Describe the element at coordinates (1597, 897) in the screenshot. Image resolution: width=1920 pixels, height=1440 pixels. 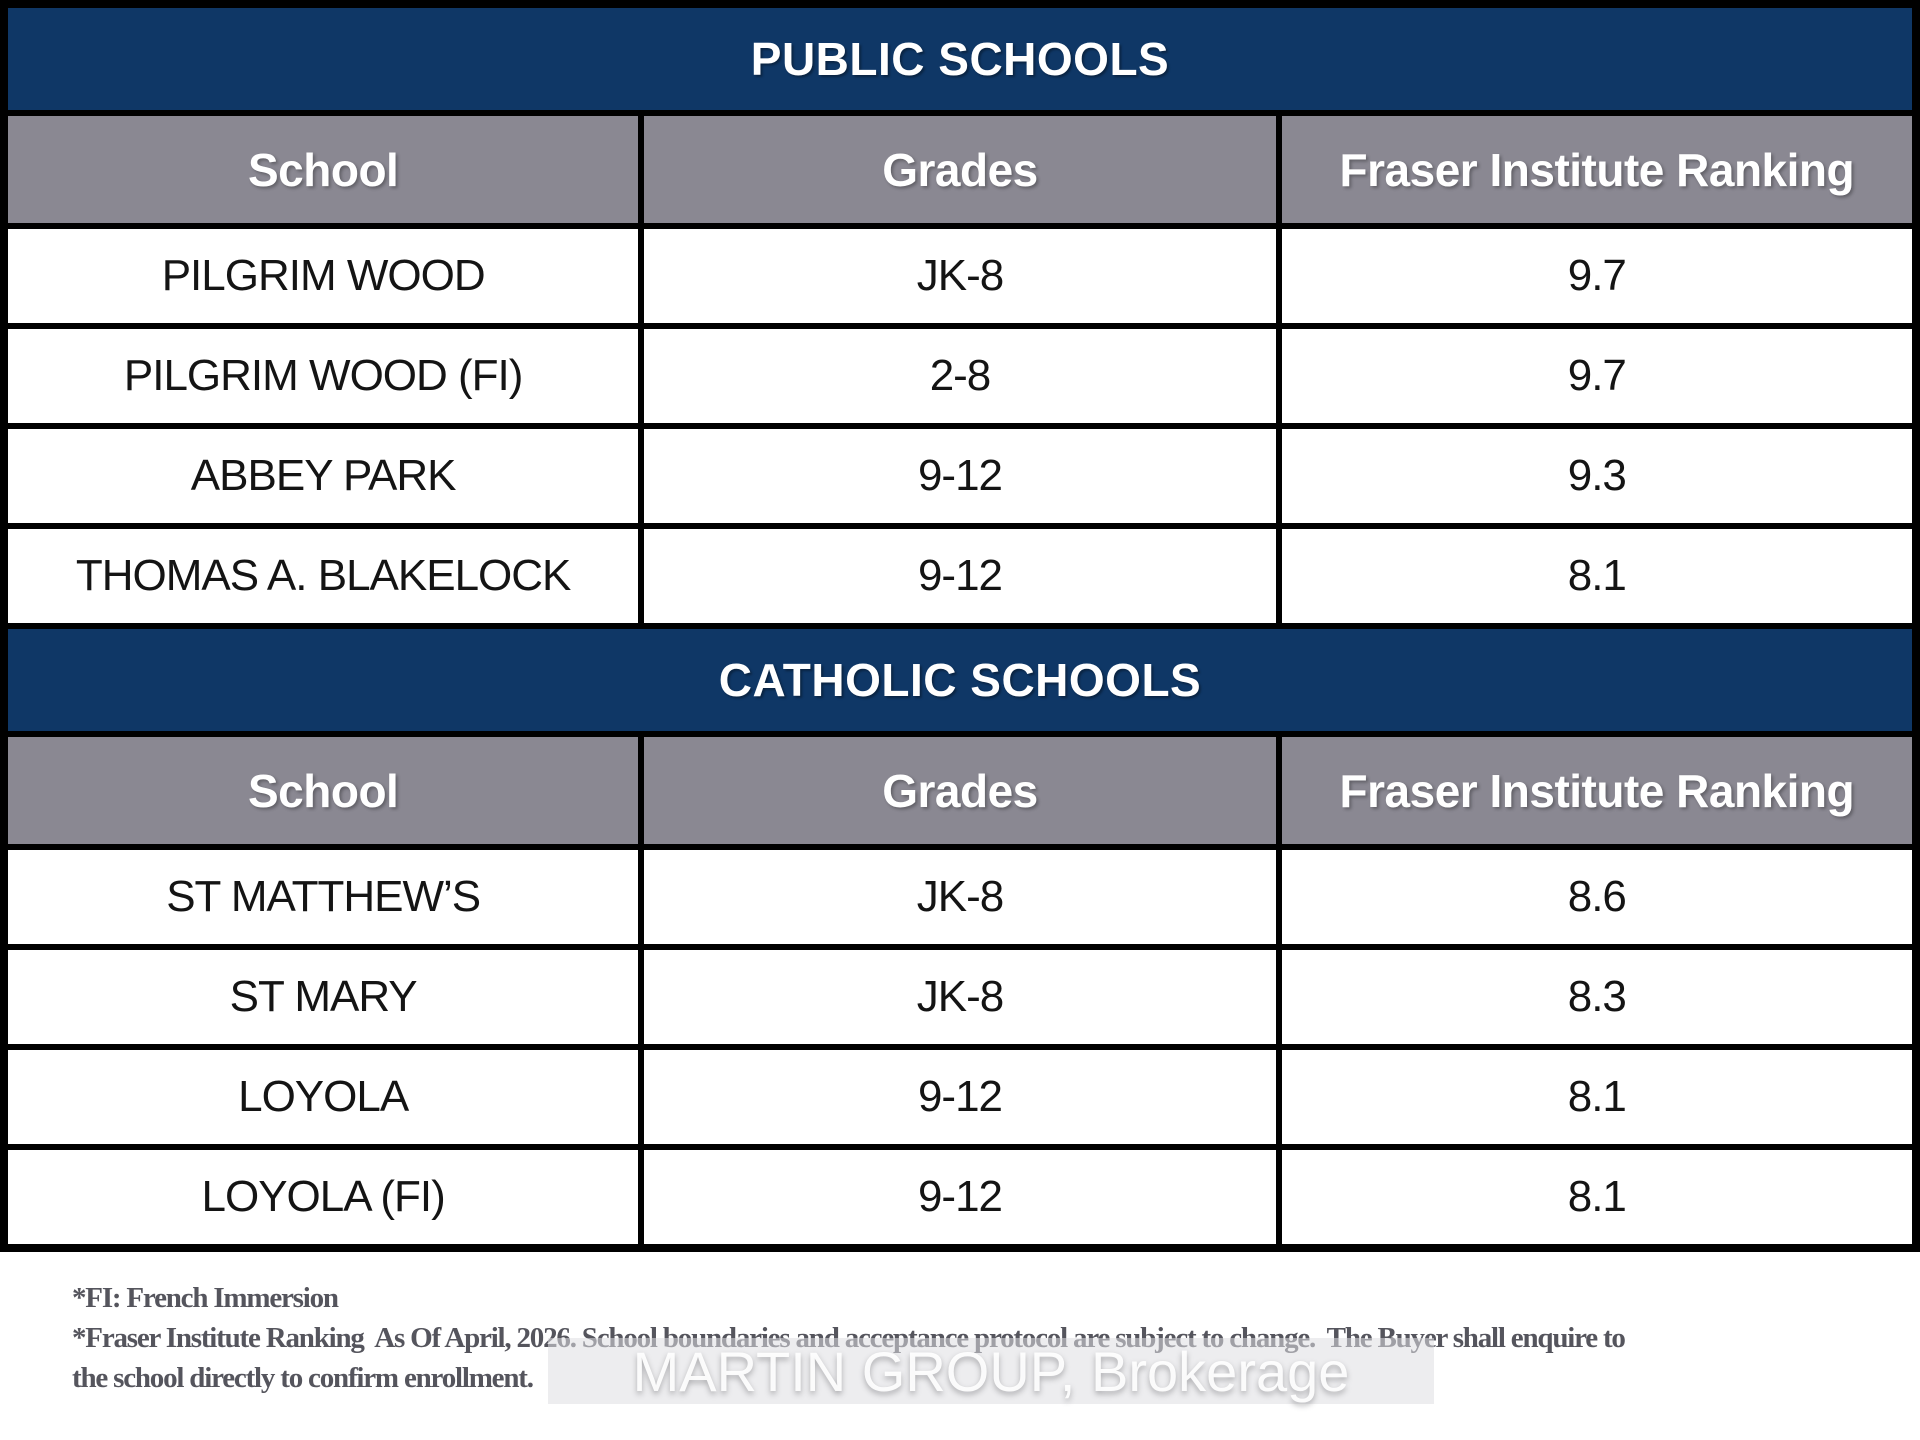
I see `ranking-cell: 8.6` at that location.